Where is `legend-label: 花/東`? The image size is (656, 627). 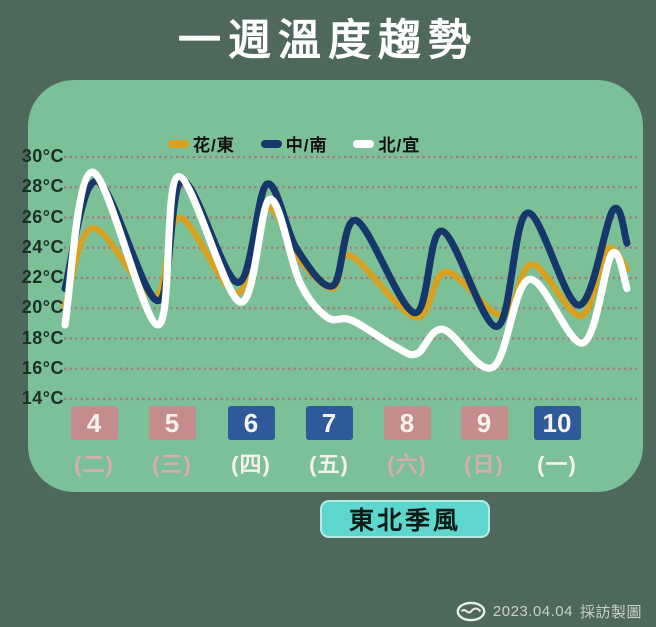
legend-label: 花/東 is located at coordinates (214, 145).